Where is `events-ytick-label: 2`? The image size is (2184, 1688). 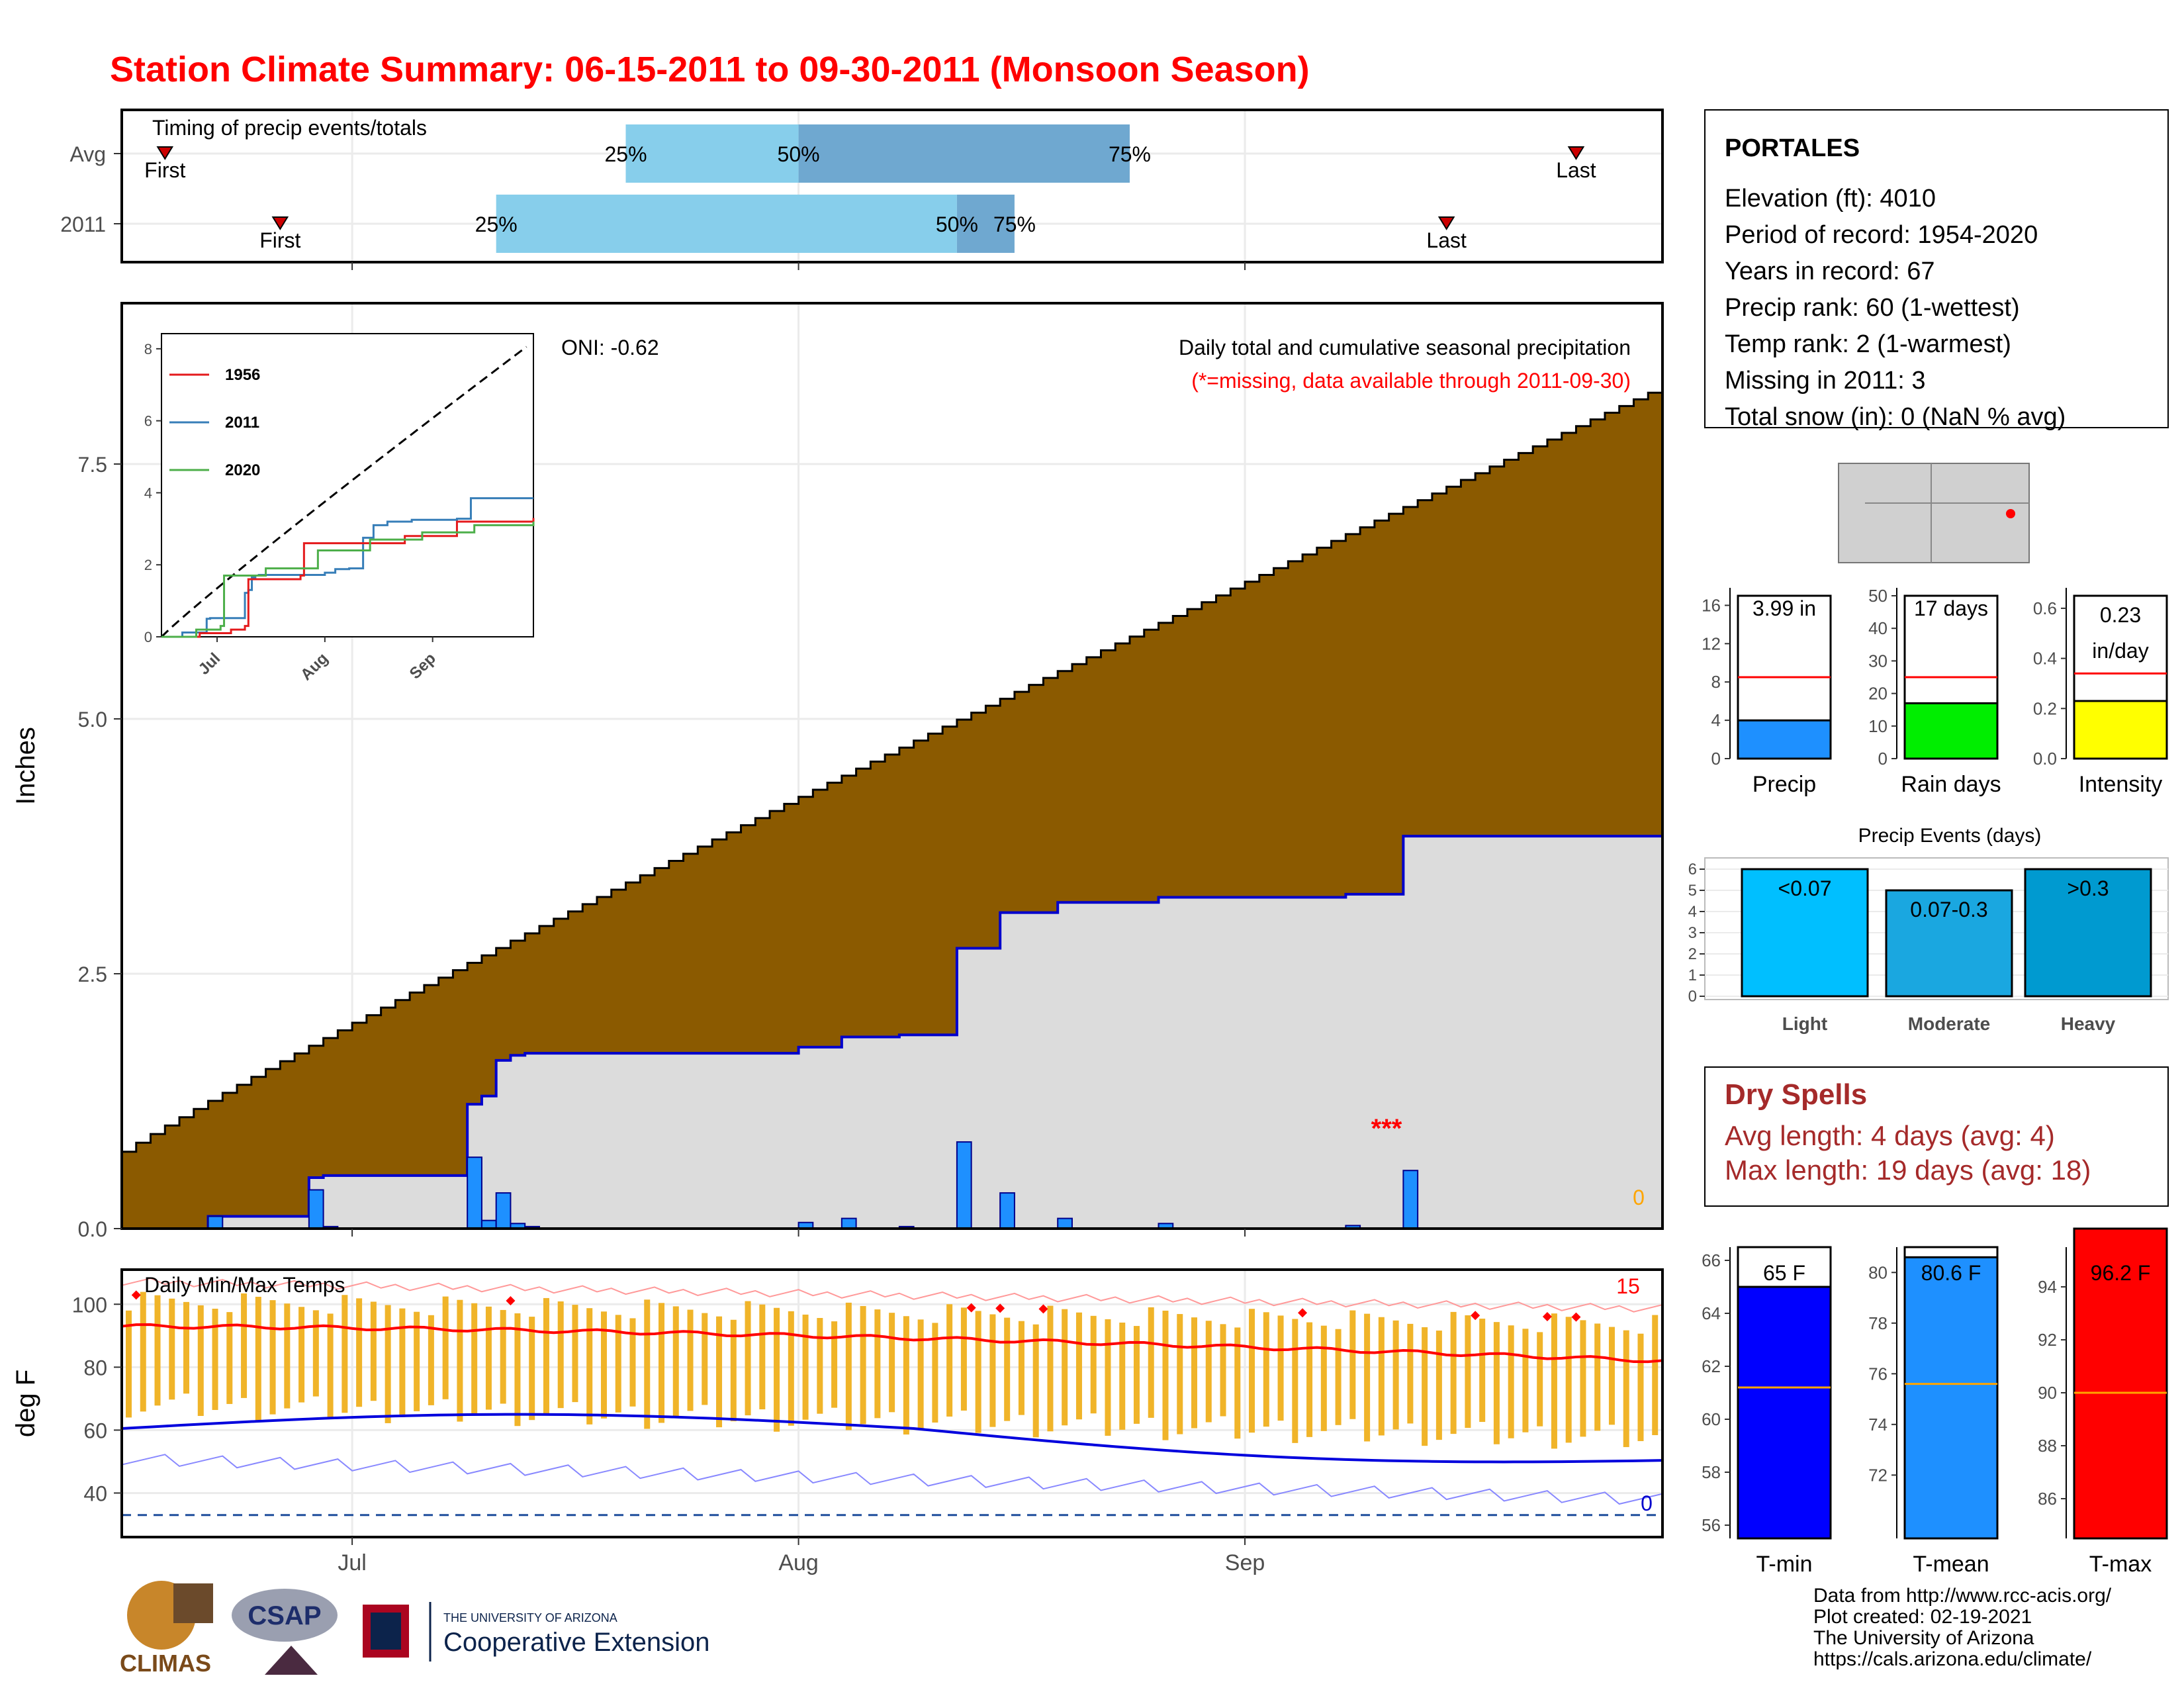
events-ytick-label: 2 is located at coordinates (1692, 954).